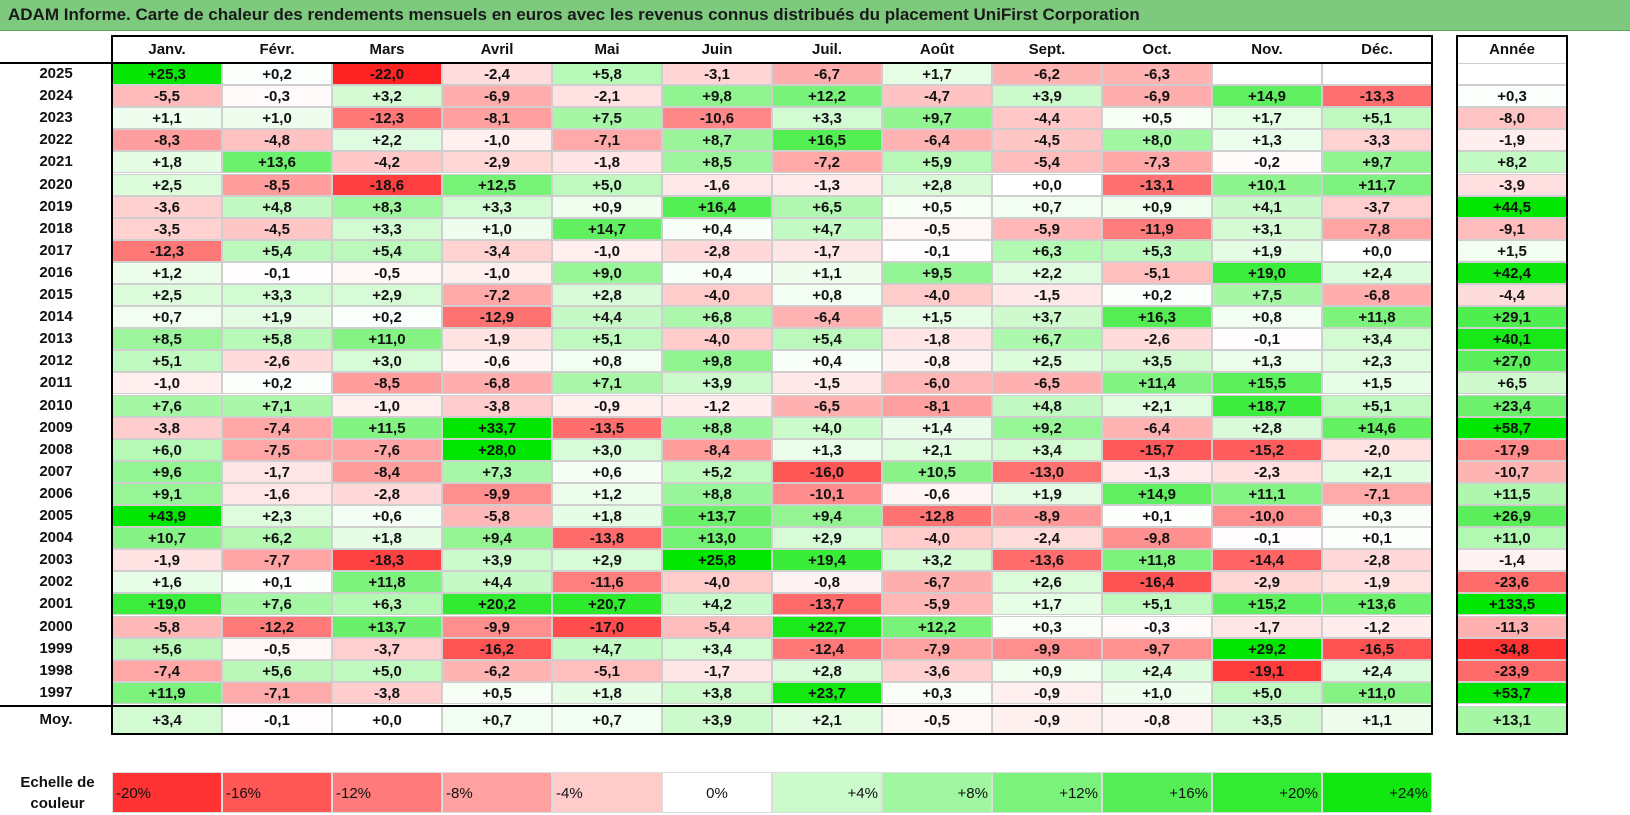  Describe the element at coordinates (1267, 516) in the screenshot. I see `heatmap-cell: -10,0` at that location.